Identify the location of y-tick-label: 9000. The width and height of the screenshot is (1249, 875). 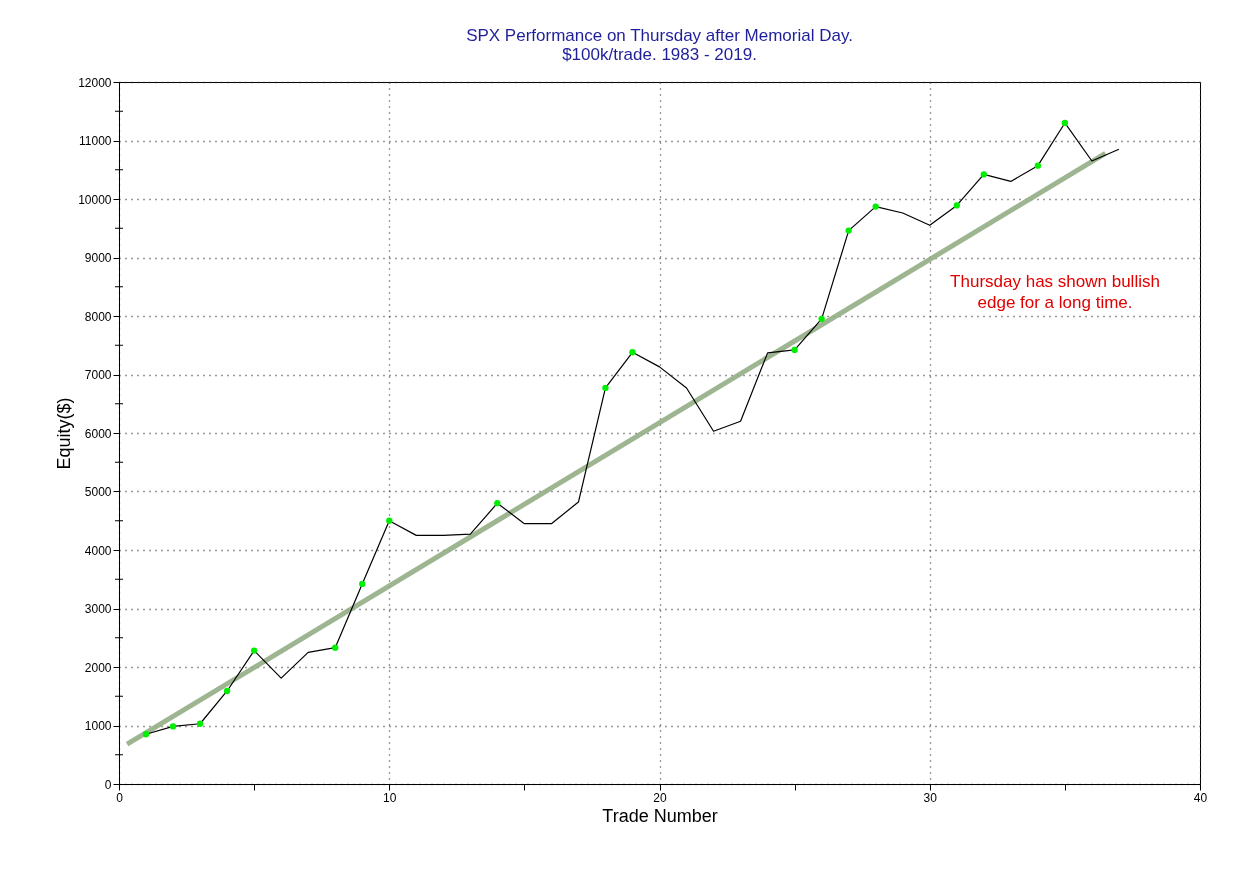
(98, 258).